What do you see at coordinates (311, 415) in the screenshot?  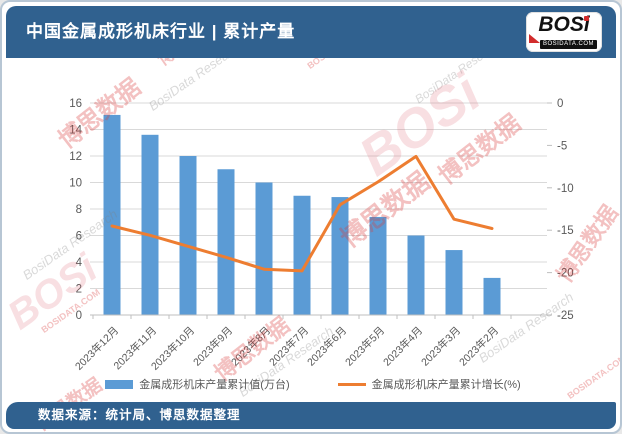 I see `footer-bar: 数据来源：统计局、博思数据整理` at bounding box center [311, 415].